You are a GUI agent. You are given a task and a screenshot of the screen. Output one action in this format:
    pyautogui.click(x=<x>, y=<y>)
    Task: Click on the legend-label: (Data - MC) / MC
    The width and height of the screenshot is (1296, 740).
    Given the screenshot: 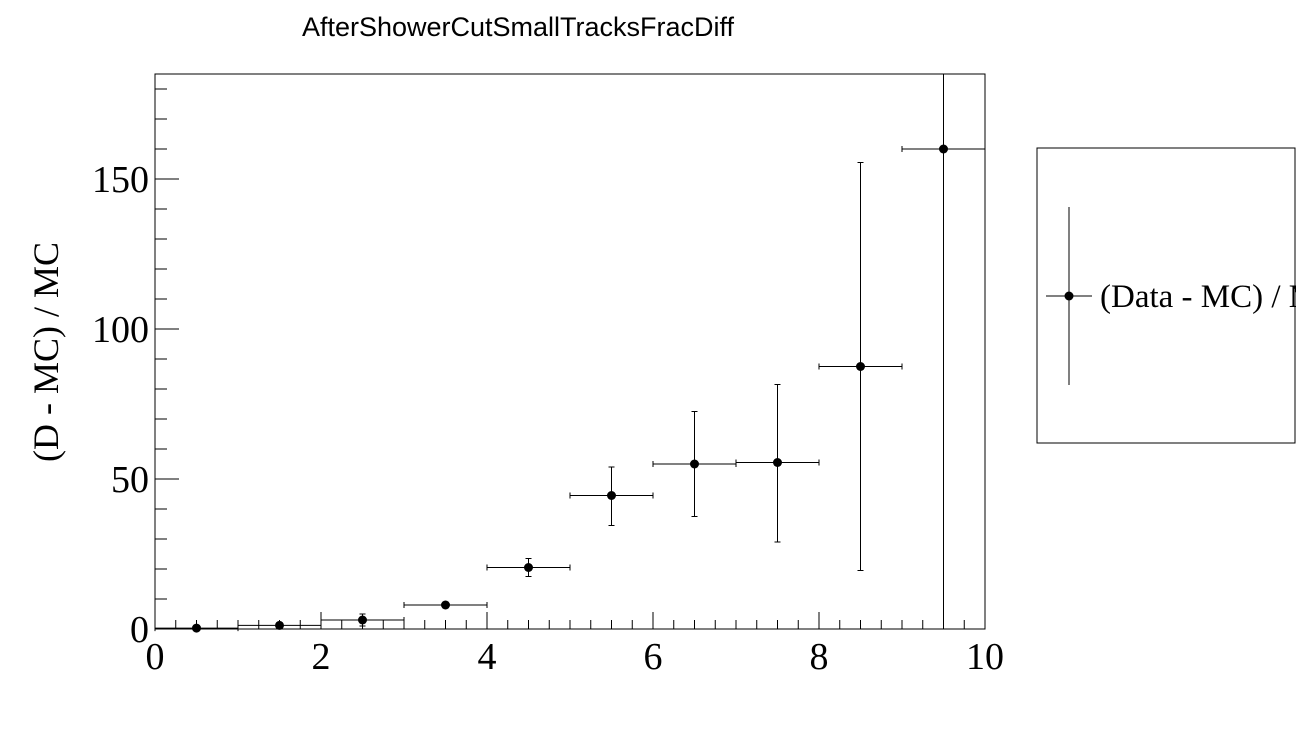 What is the action you would take?
    pyautogui.click(x=1198, y=297)
    